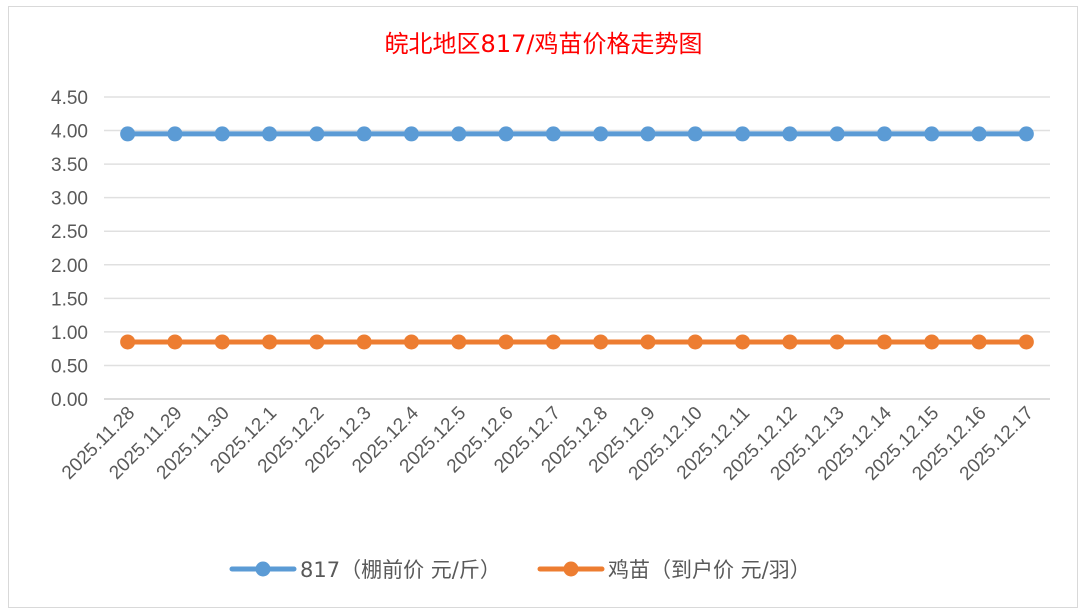 The image size is (1087, 613). I want to click on y-tick-label: 1.00, so click(69, 333).